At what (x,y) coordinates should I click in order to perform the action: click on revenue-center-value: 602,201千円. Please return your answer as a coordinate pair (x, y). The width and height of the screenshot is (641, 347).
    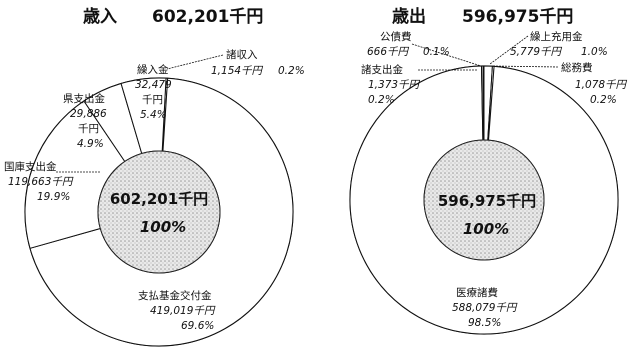
    Looking at the image, I should click on (159, 199).